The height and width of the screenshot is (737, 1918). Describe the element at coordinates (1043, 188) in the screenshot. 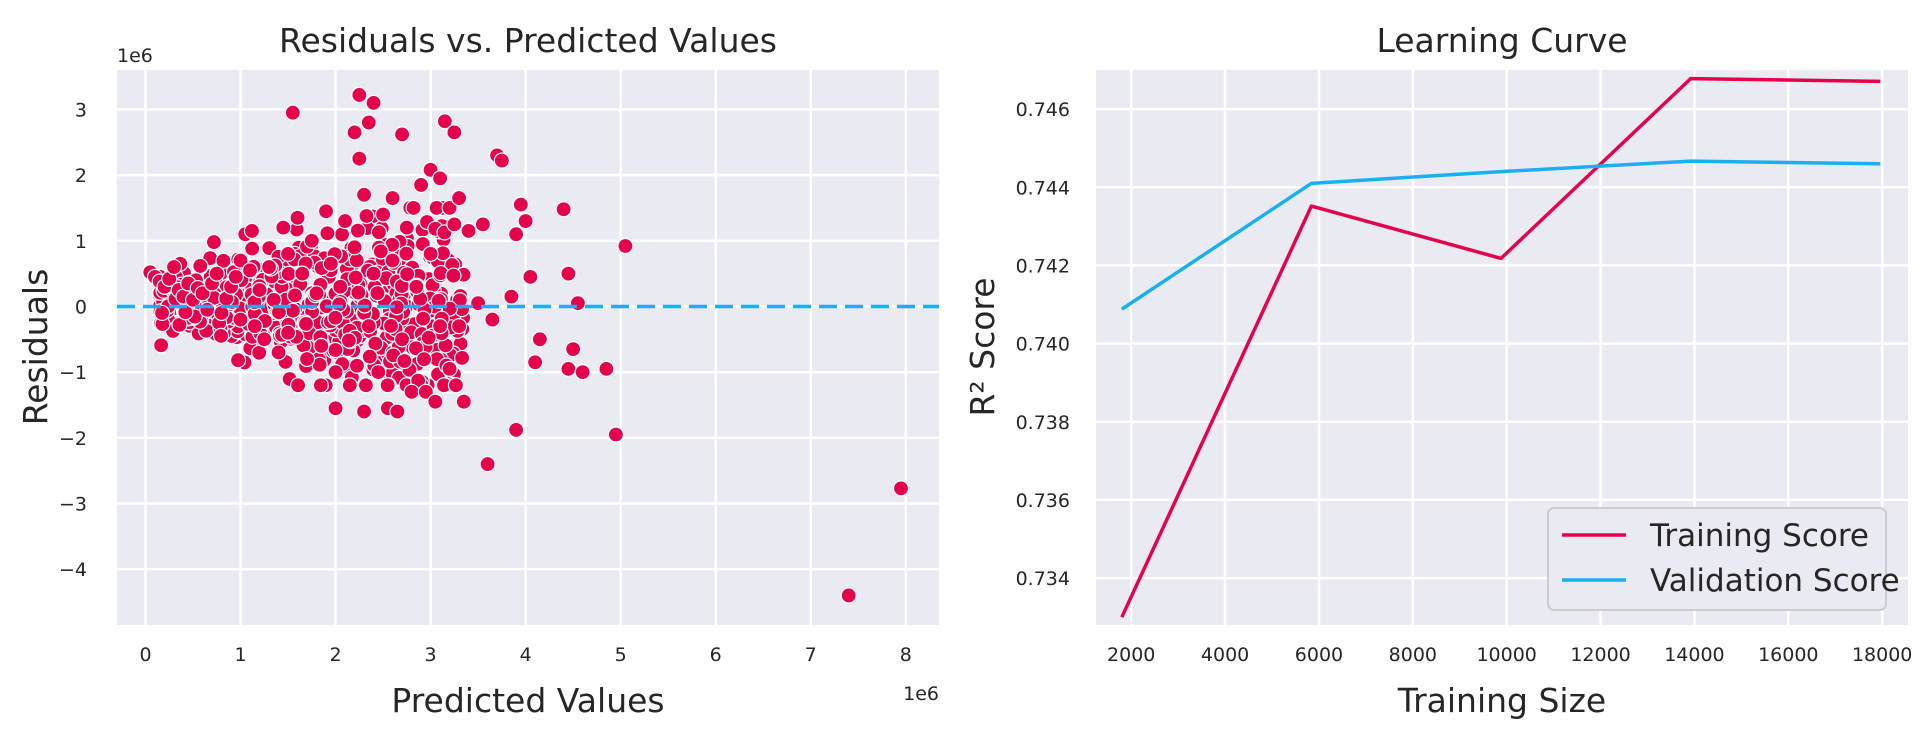

I see `y-tick-label: 0.744` at that location.